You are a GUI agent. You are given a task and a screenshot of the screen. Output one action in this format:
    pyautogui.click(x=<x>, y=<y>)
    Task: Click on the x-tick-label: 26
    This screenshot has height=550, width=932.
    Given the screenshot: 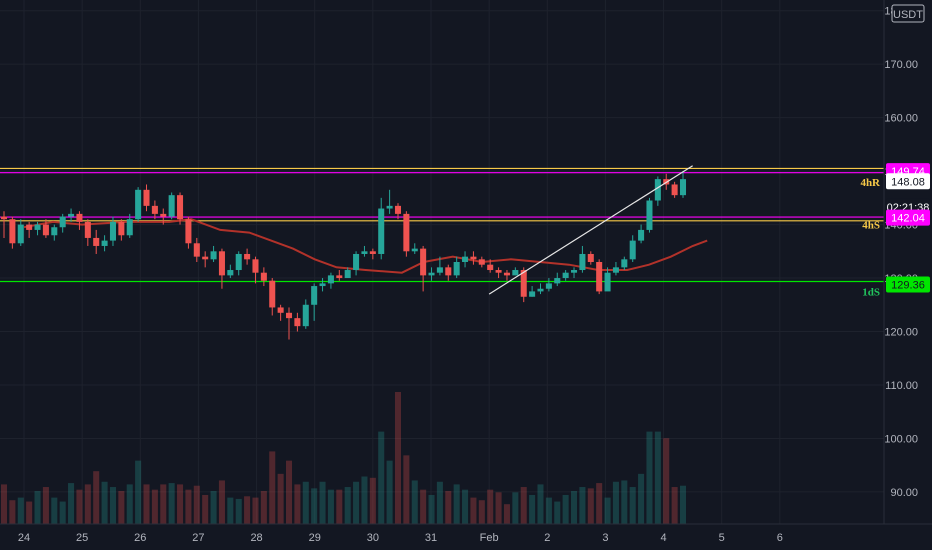 What is the action you would take?
    pyautogui.click(x=140, y=538)
    